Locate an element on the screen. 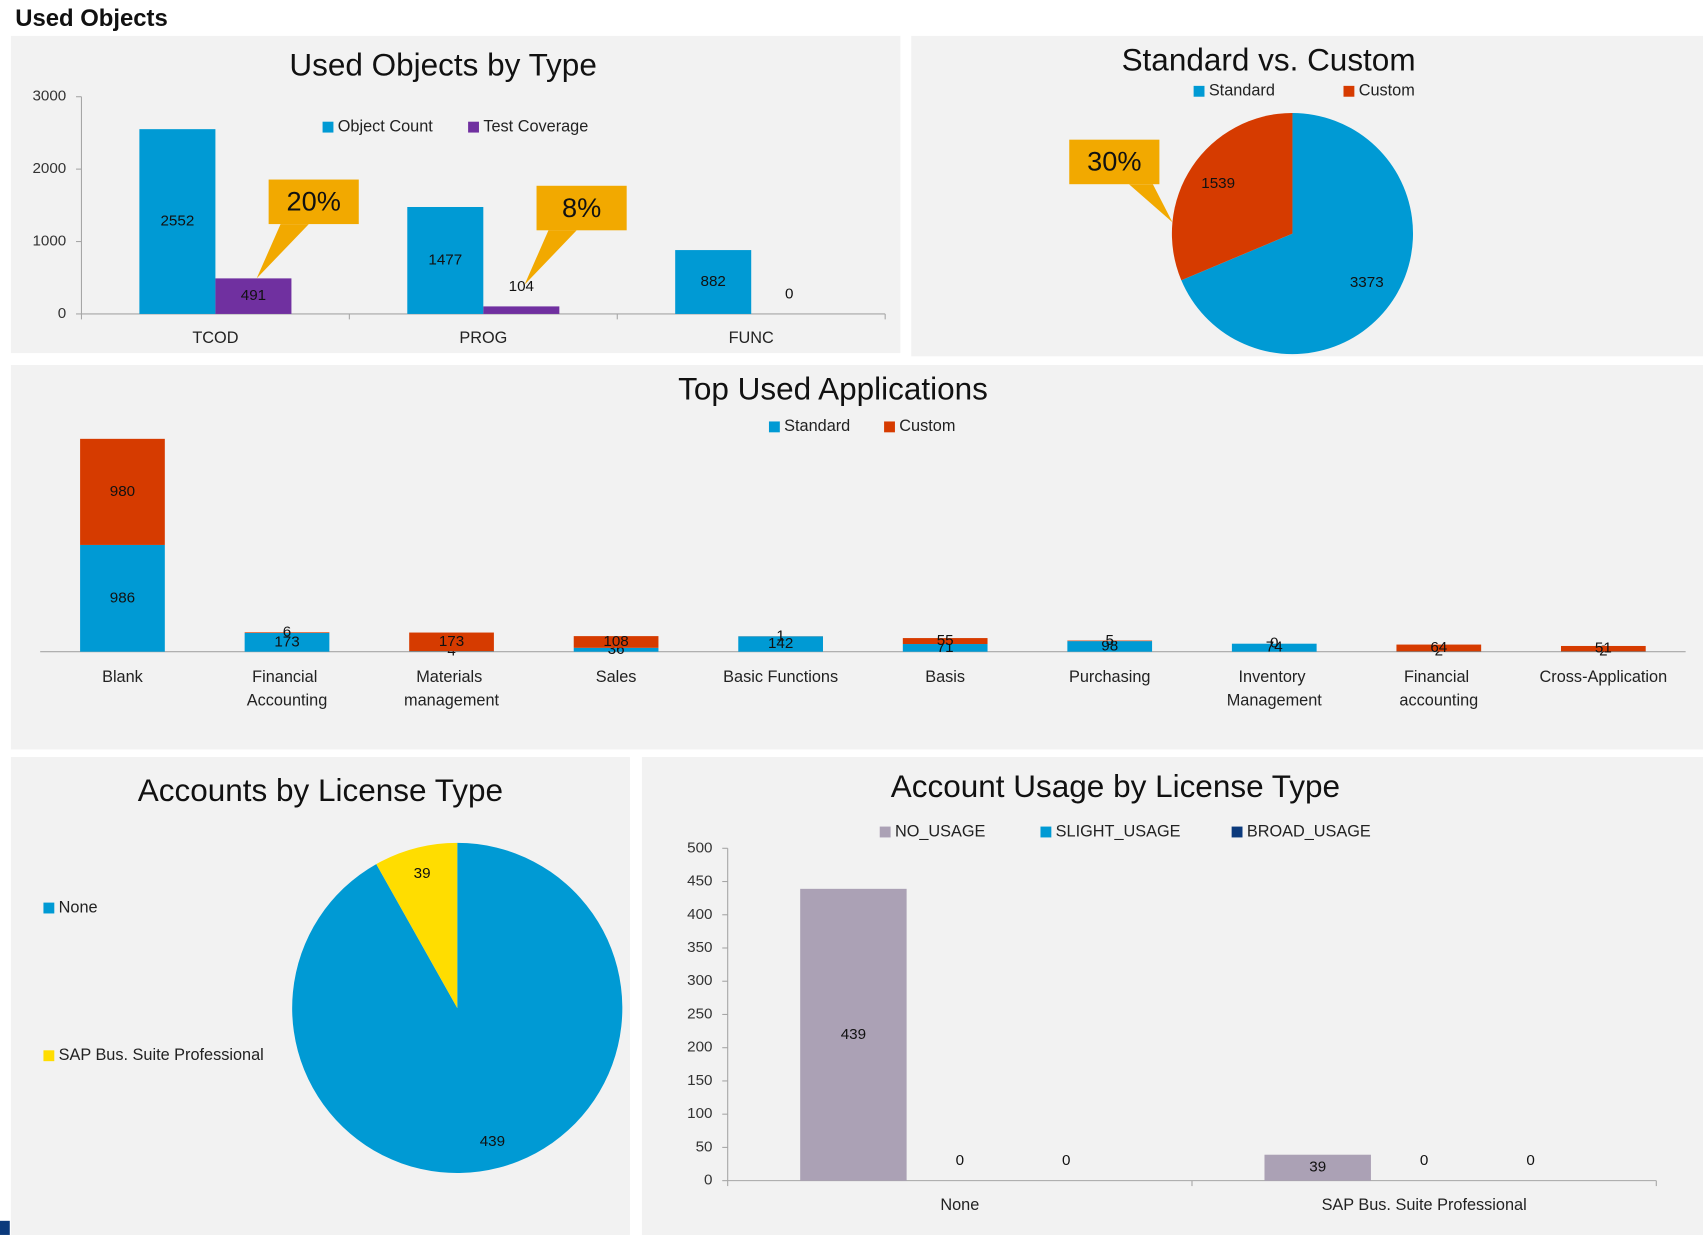 Image resolution: width=1703 pixels, height=1235 pixels. data-label: 3373 is located at coordinates (1367, 282).